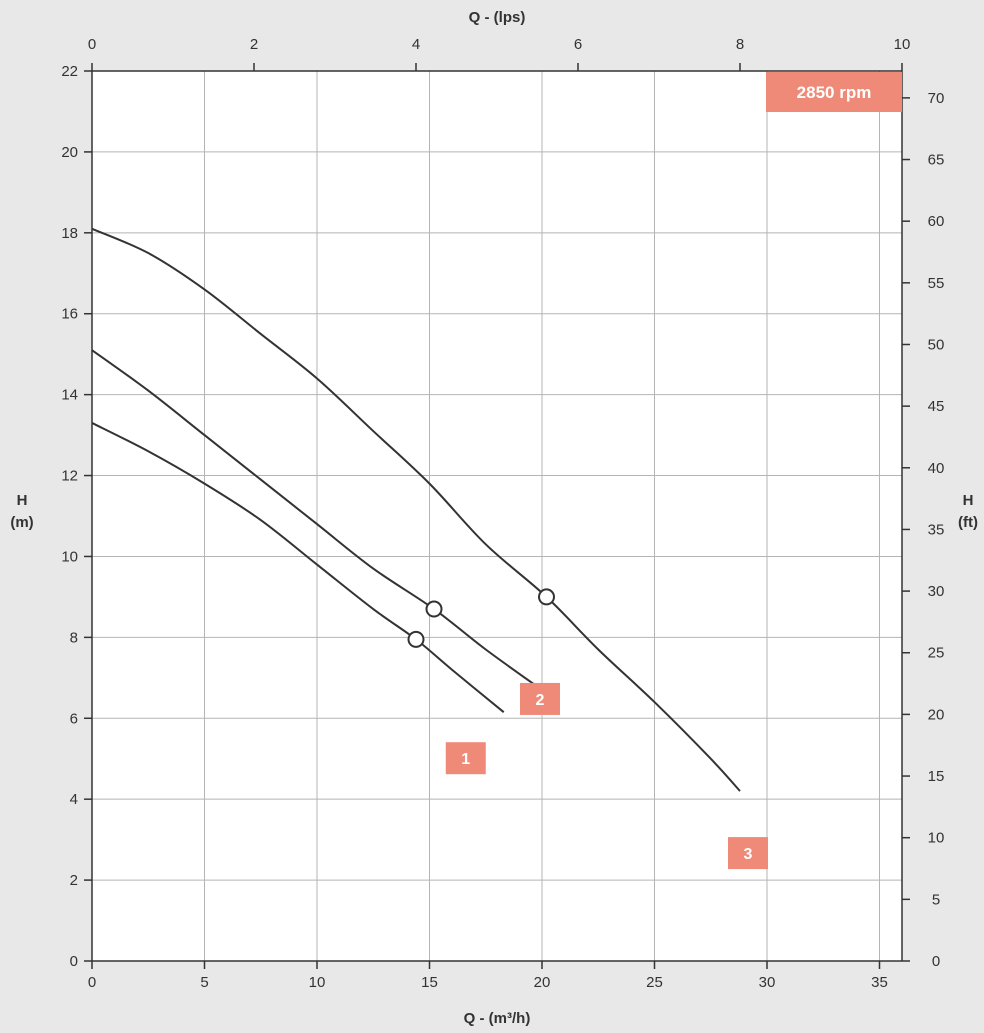  Describe the element at coordinates (69, 233) in the screenshot. I see `y-tick-label-left: 18` at that location.